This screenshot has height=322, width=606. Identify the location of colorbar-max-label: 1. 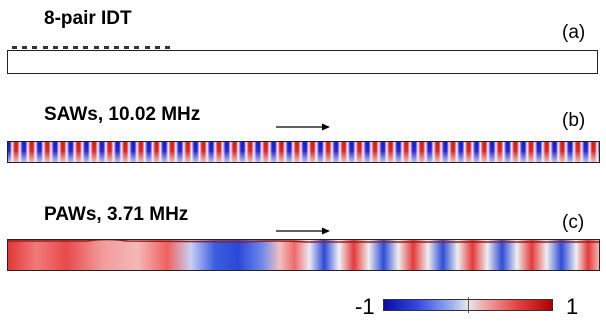
(572, 306).